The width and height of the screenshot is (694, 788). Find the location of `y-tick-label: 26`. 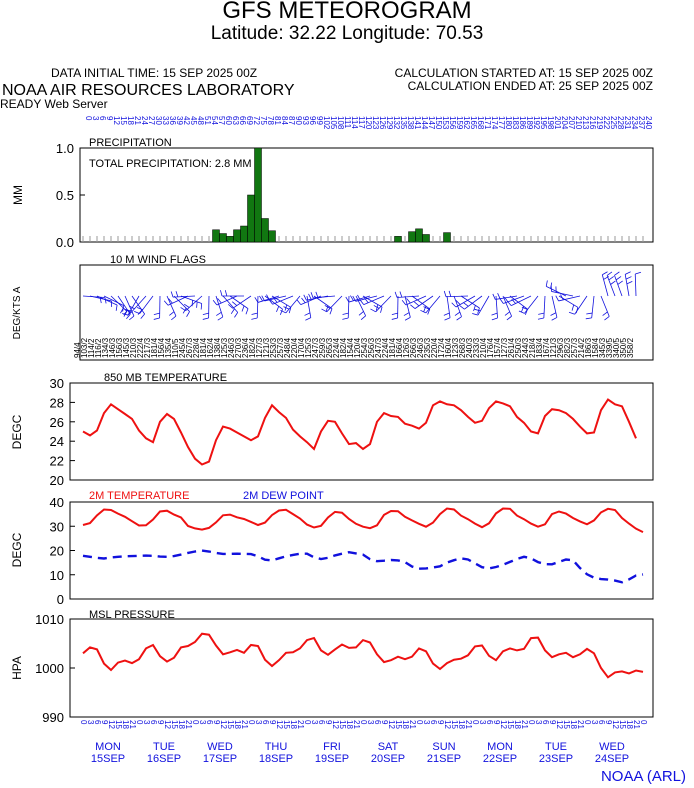

y-tick-label: 26 is located at coordinates (57, 422).